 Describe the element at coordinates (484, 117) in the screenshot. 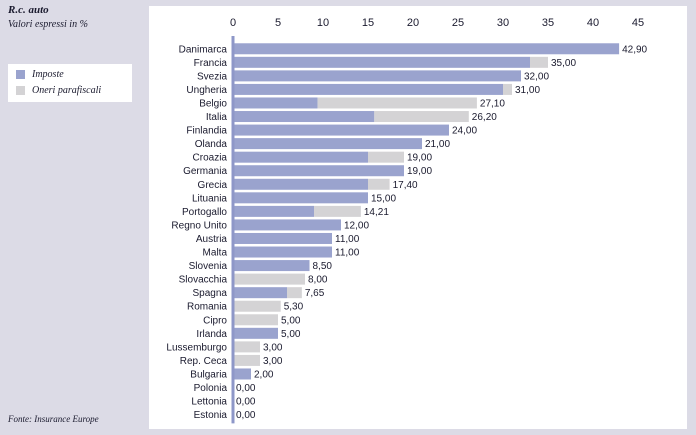

I see `value-label: 26,20` at that location.